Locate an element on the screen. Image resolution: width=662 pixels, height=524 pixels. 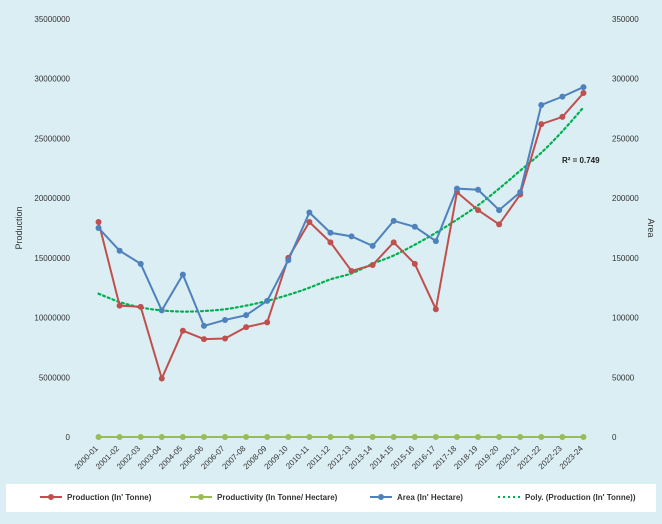
legend-marker-productivity-in-tonne-hectare is located at coordinates (201, 497).